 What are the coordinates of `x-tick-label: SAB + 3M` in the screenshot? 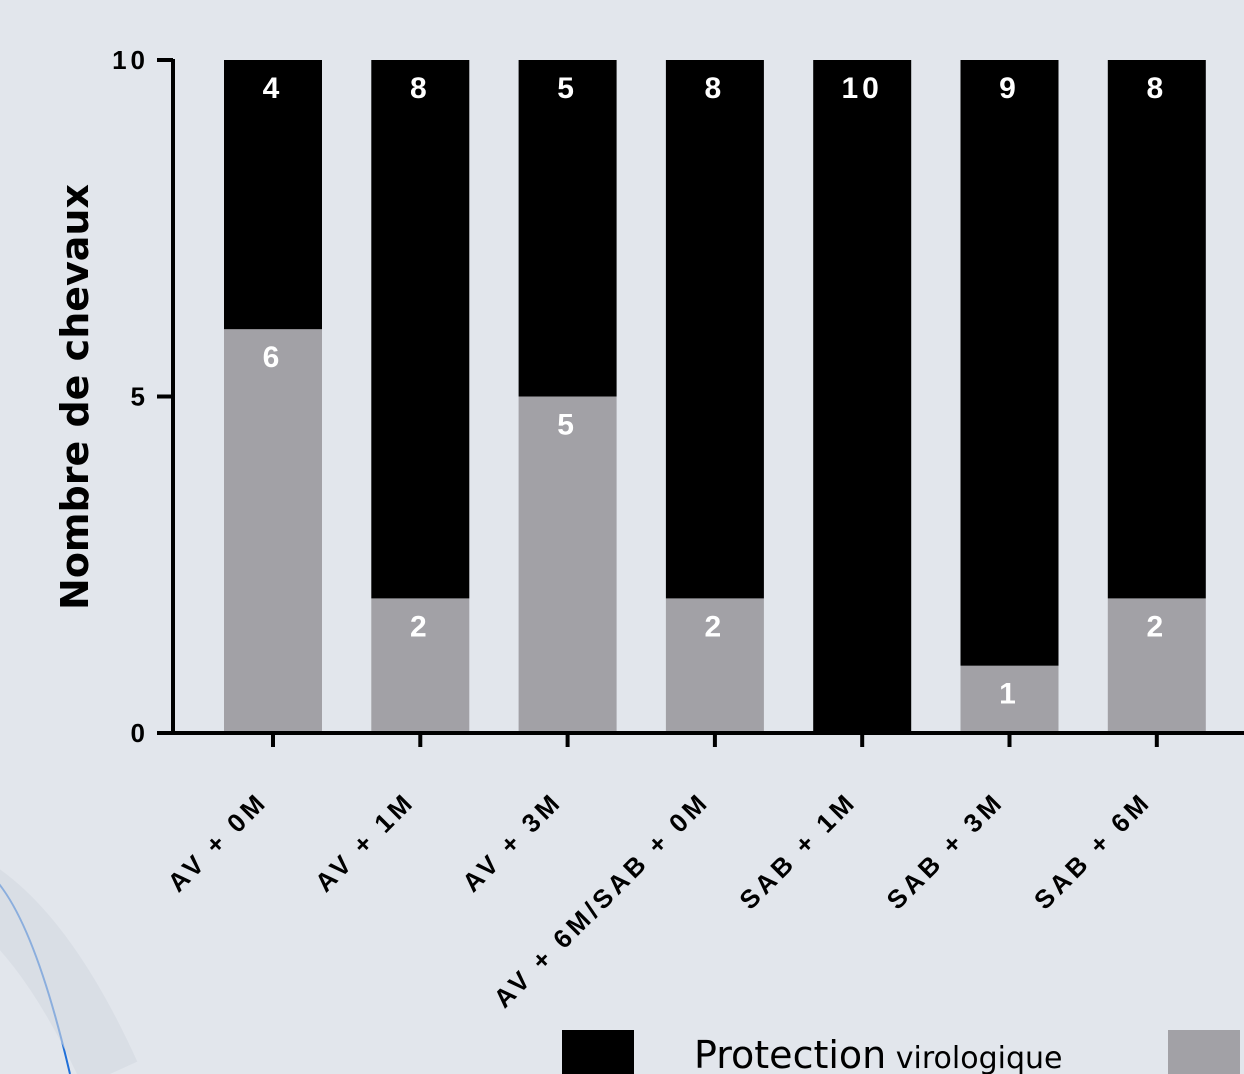 It's located at (945, 850).